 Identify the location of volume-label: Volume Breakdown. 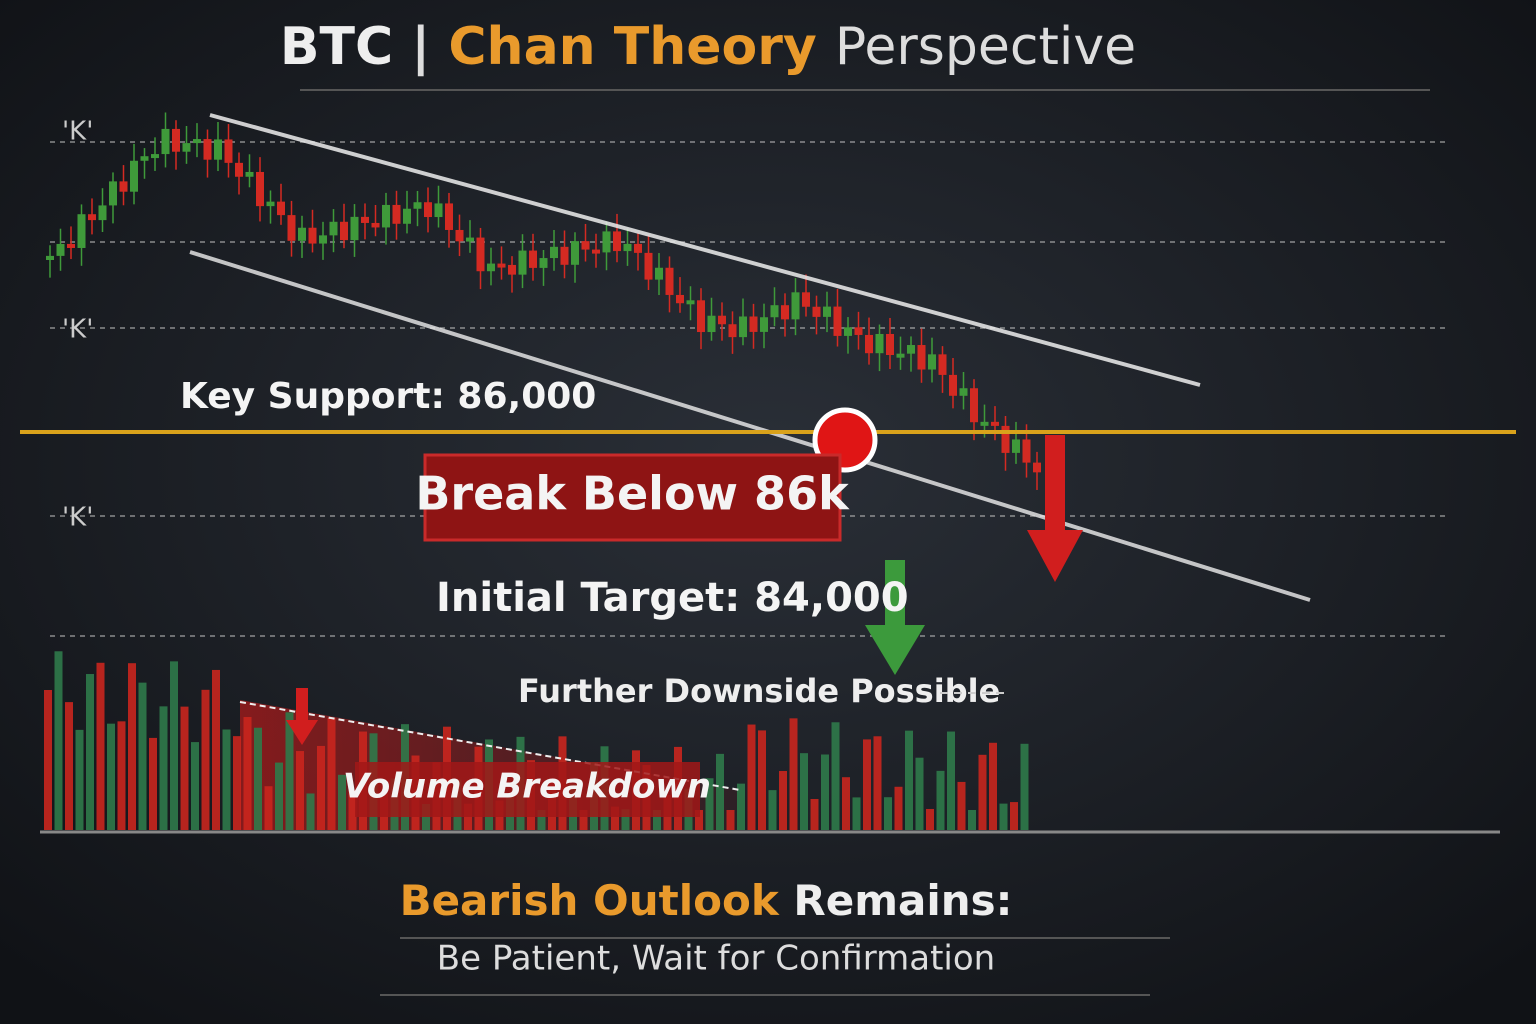
(527, 787).